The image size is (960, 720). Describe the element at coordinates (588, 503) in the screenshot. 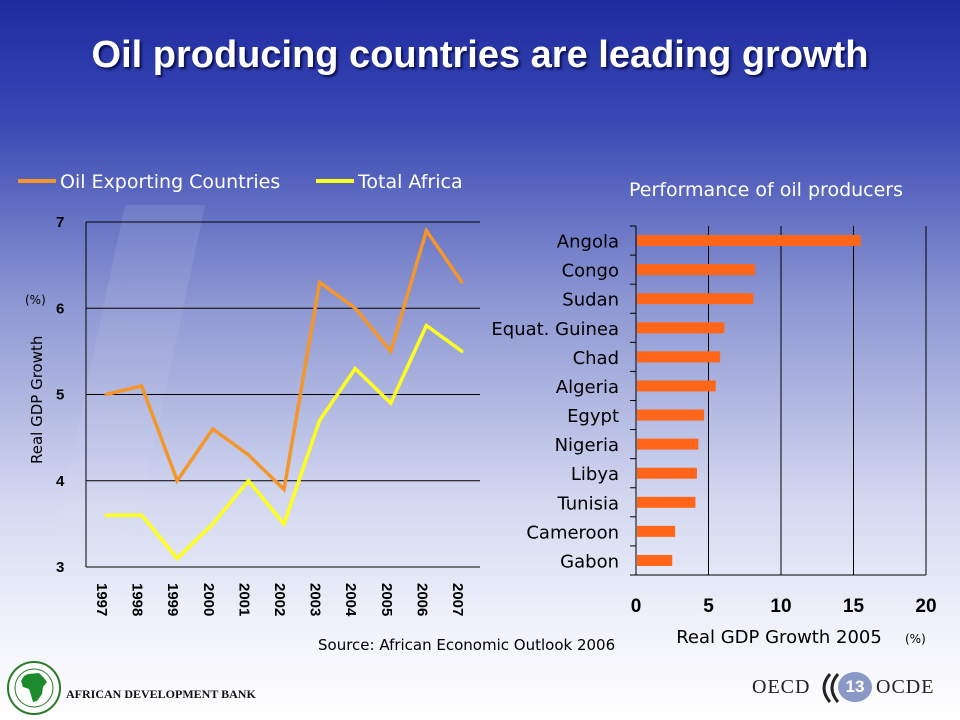

I see `bar-chart-category-label: Tunisia` at that location.